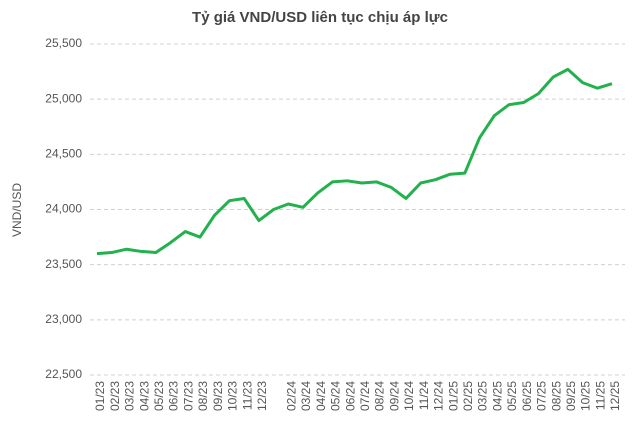 Image resolution: width=639 pixels, height=426 pixels. I want to click on x-tick-label: 09/25, so click(571, 396).